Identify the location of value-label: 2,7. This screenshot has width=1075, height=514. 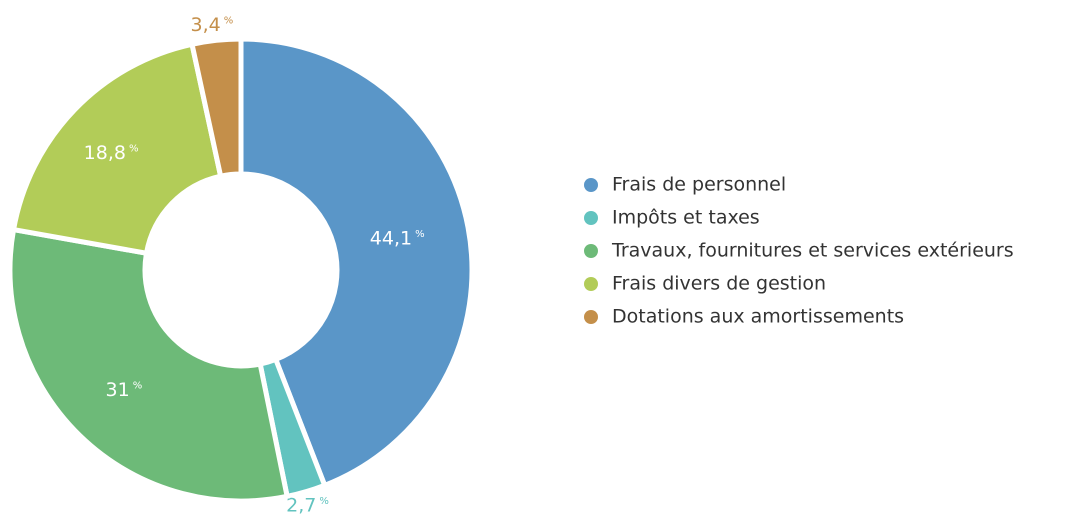
(301, 504).